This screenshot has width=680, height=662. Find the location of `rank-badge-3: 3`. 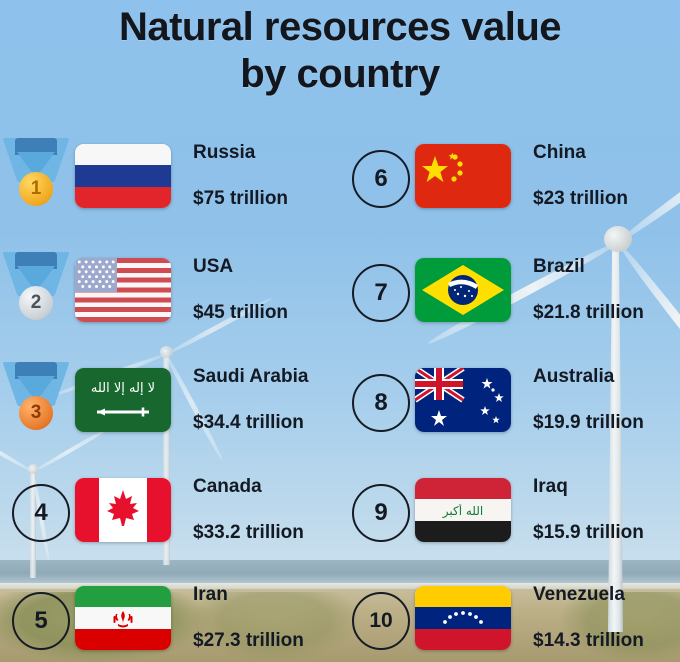

rank-badge-3: 3 is located at coordinates (36, 401).